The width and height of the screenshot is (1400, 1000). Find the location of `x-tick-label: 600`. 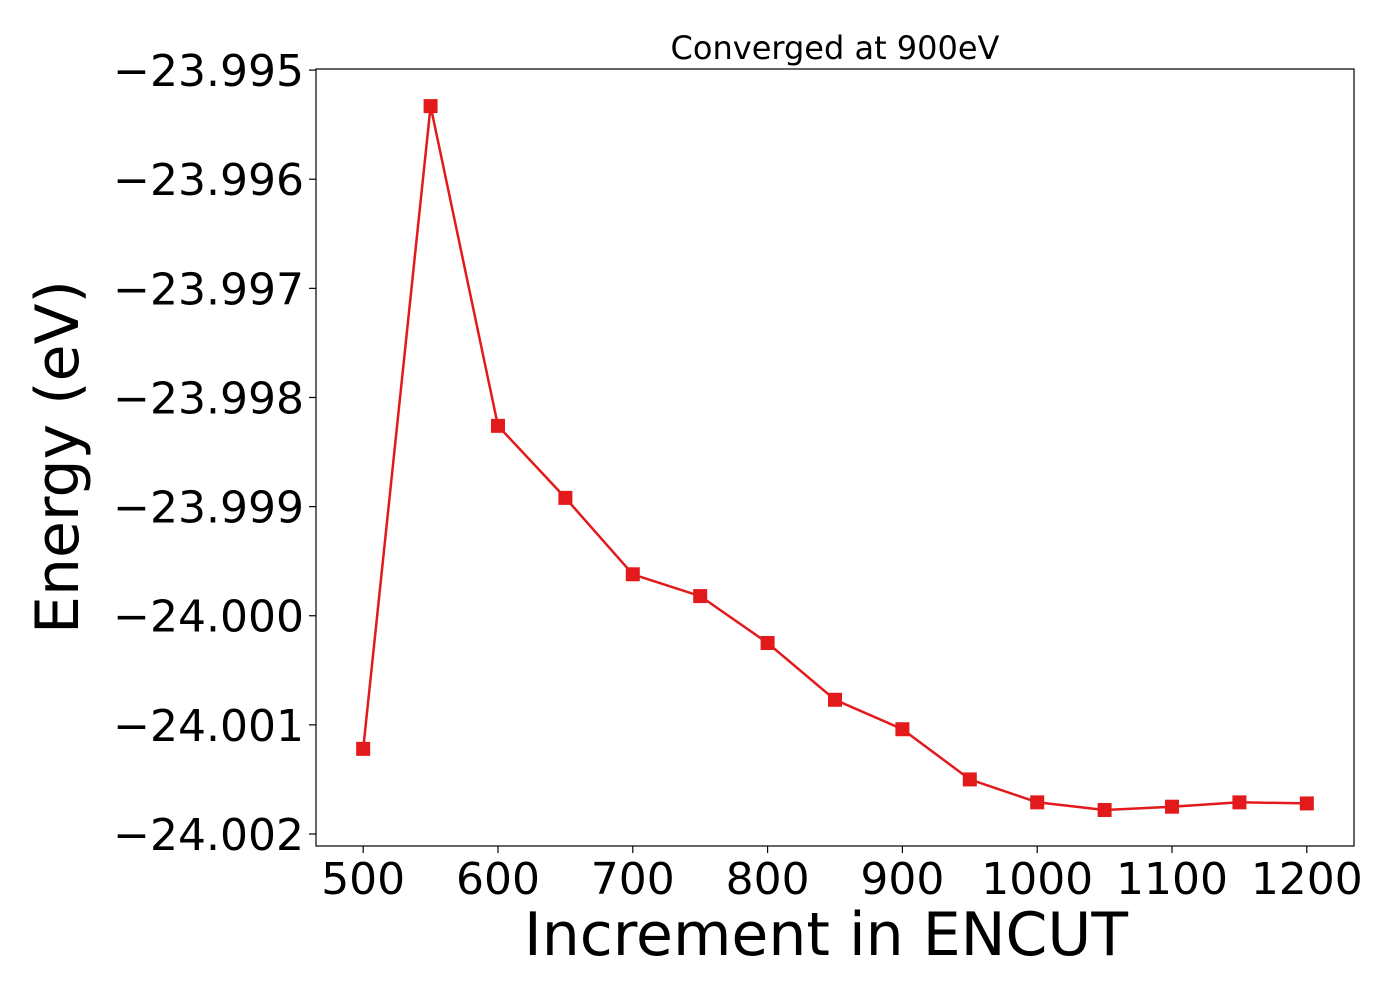

x-tick-label: 600 is located at coordinates (498, 879).